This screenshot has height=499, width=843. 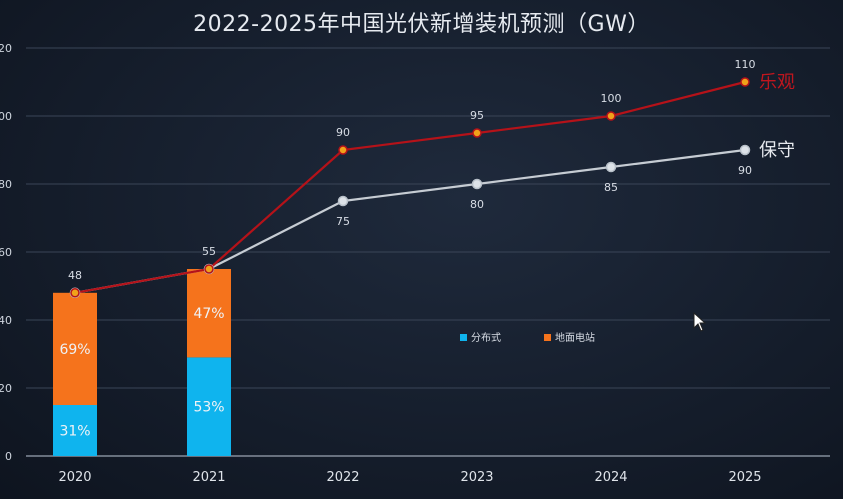 I want to click on x-tick-label: 2021, so click(x=208, y=477).